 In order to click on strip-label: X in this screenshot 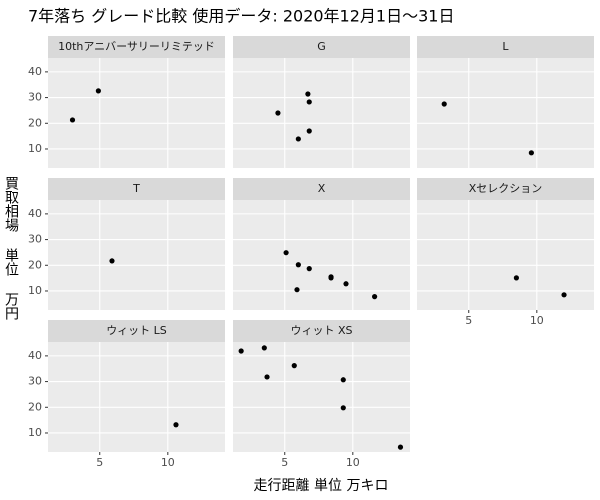, I will do `click(322, 188)`.